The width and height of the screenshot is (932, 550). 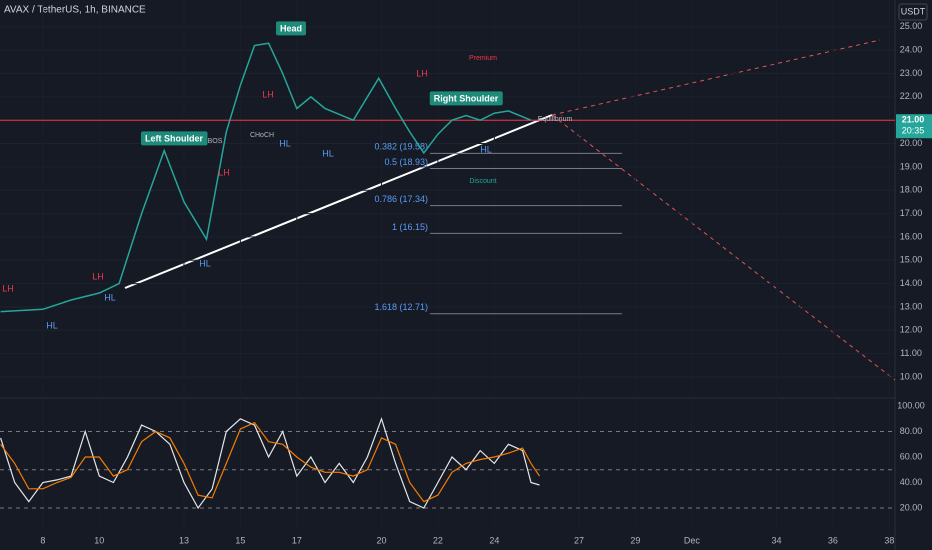 I want to click on pattern-label: Right Shoulder, so click(x=466, y=98).